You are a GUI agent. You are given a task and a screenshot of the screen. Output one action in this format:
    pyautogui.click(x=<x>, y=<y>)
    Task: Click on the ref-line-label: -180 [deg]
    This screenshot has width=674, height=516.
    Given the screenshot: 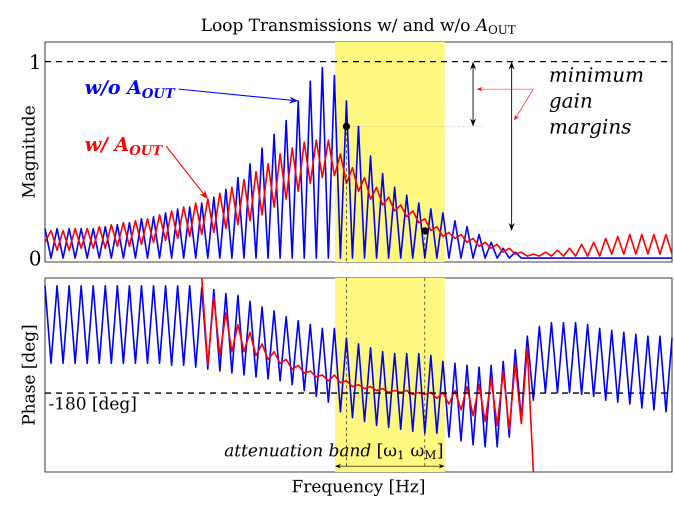 What is the action you would take?
    pyautogui.click(x=92, y=405)
    